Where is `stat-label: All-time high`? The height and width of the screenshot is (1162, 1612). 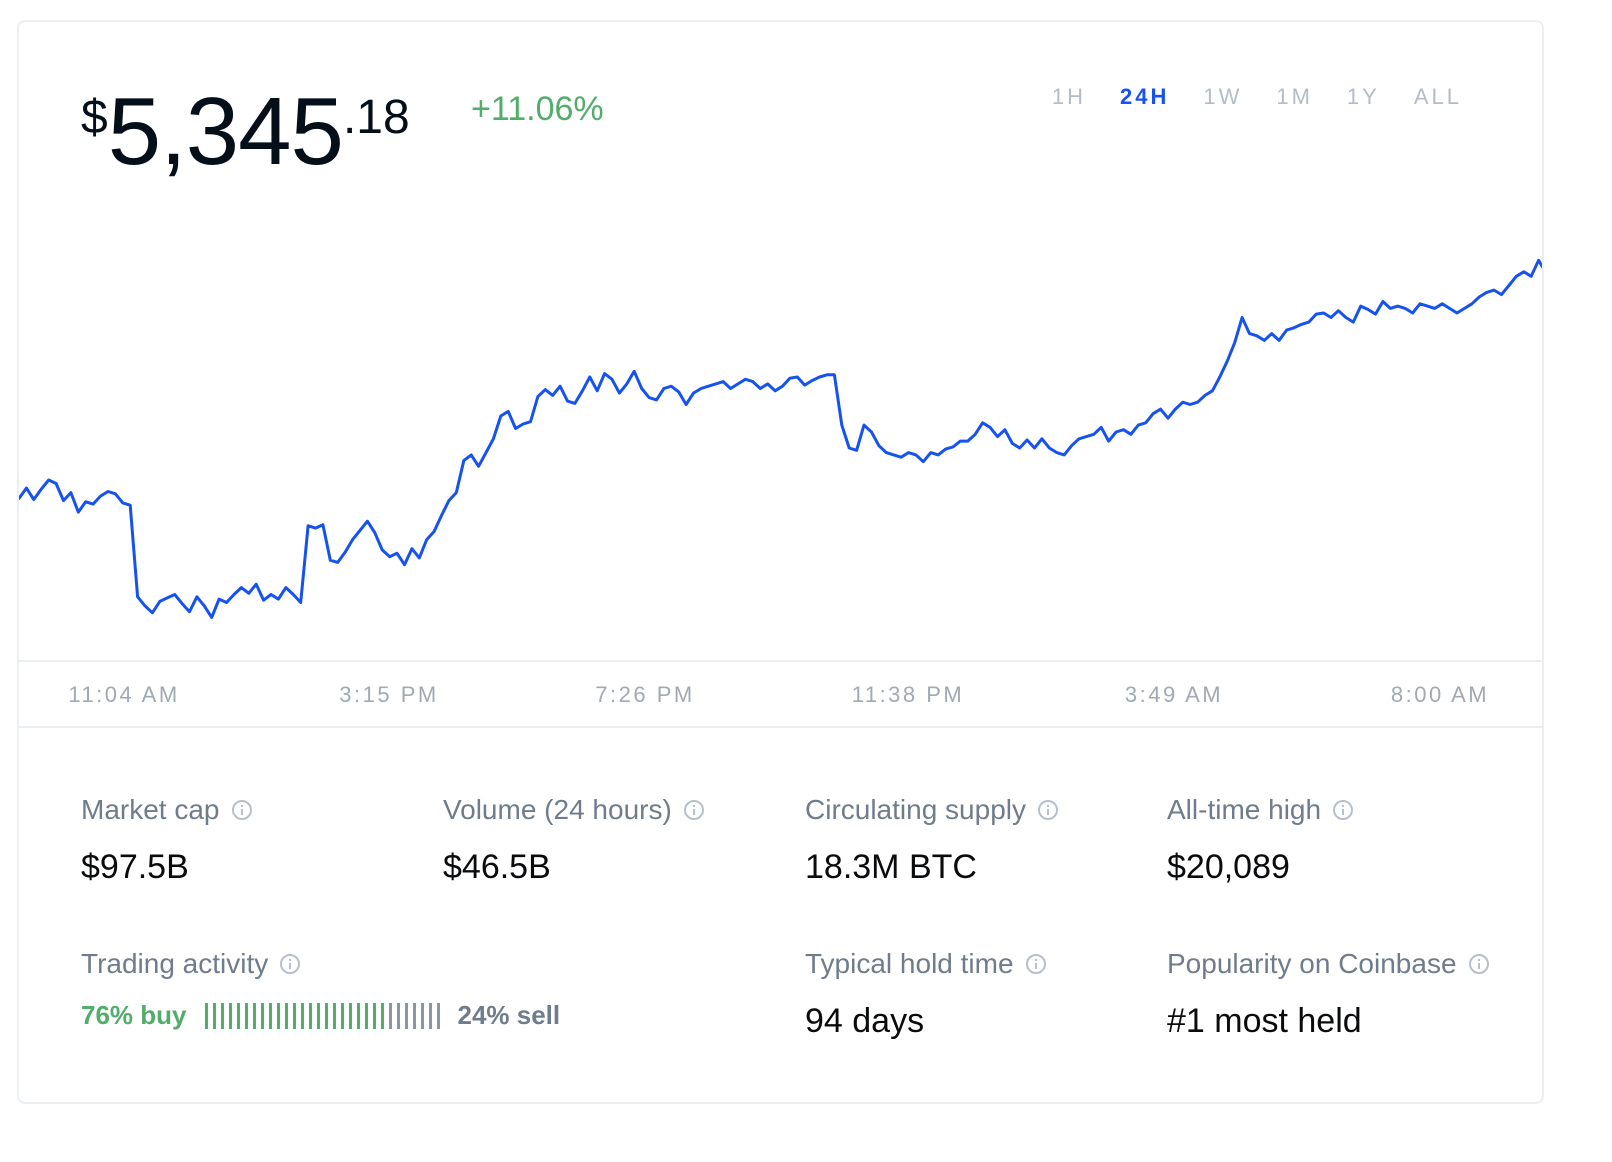
stat-label: All-time high is located at coordinates (1244, 809).